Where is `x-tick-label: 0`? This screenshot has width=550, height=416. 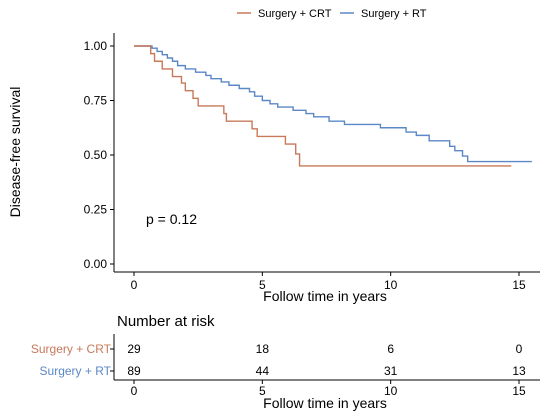
x-tick-label: 0 is located at coordinates (134, 285).